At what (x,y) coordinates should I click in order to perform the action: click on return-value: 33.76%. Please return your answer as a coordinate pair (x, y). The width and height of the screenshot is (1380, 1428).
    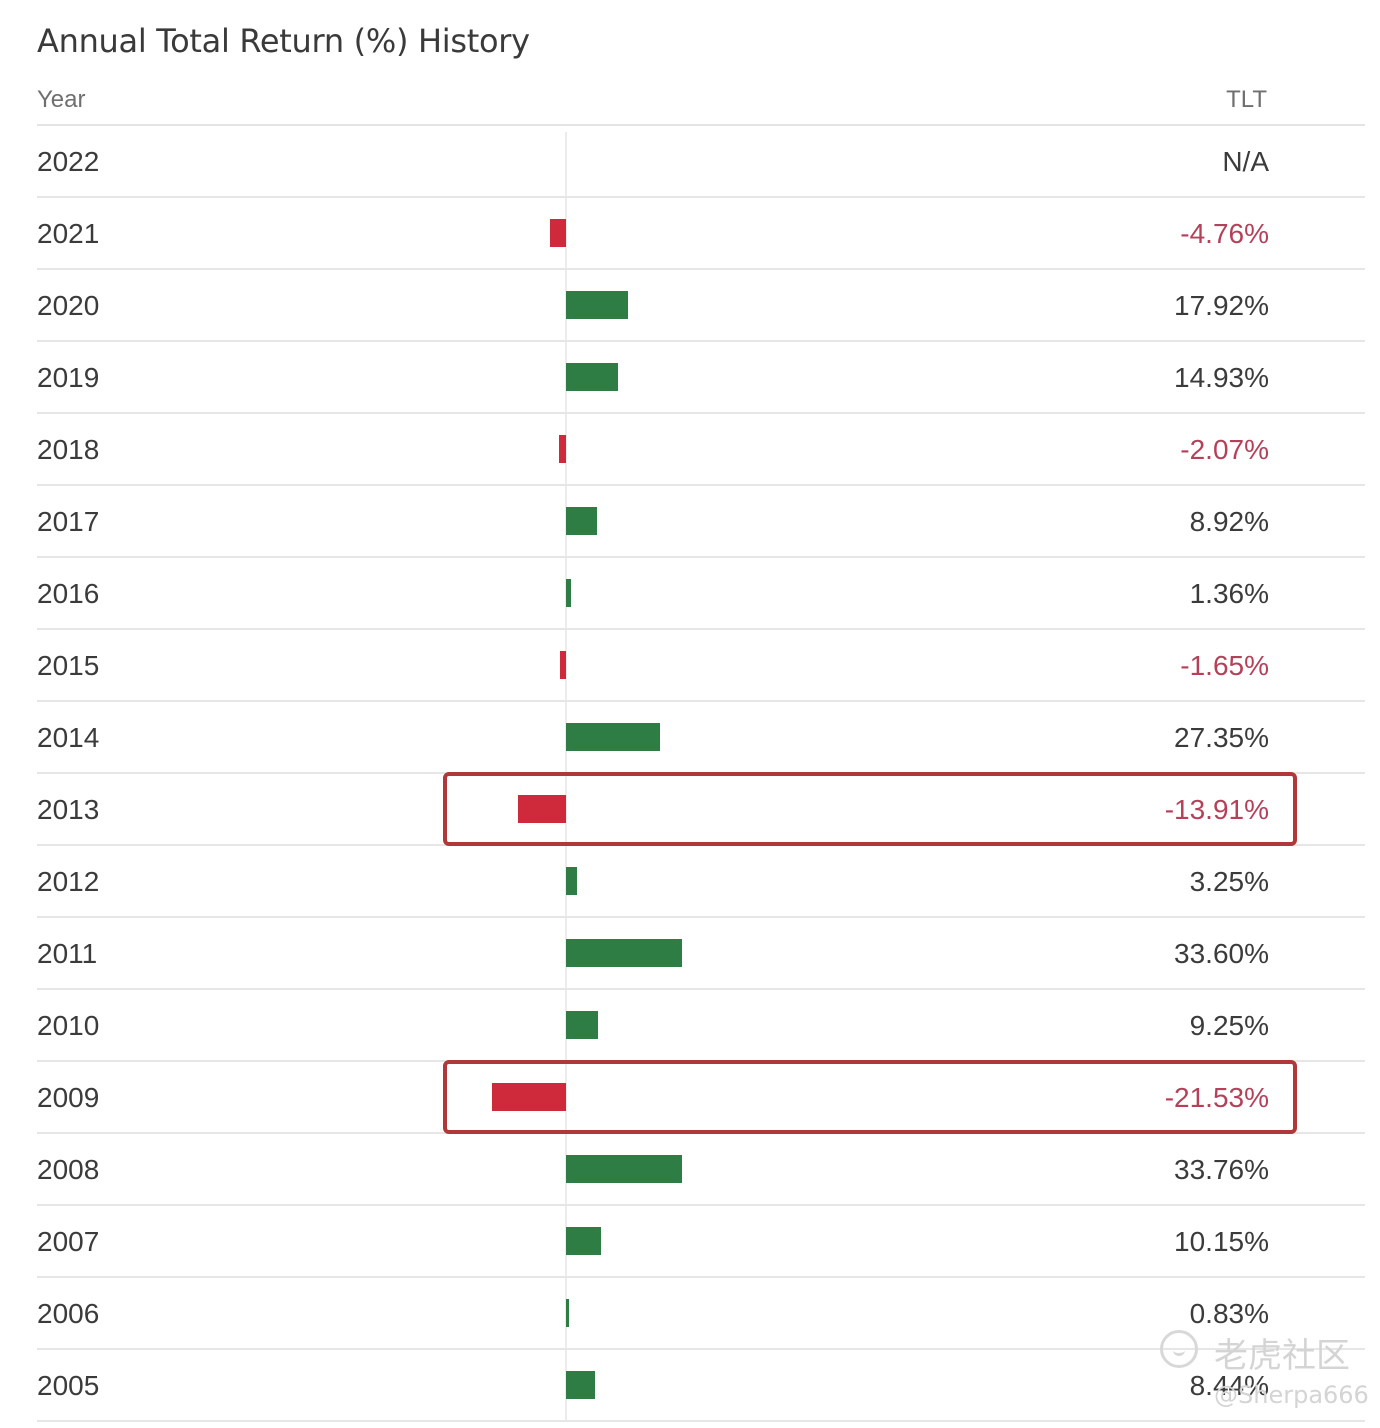
    Looking at the image, I should click on (1221, 1169).